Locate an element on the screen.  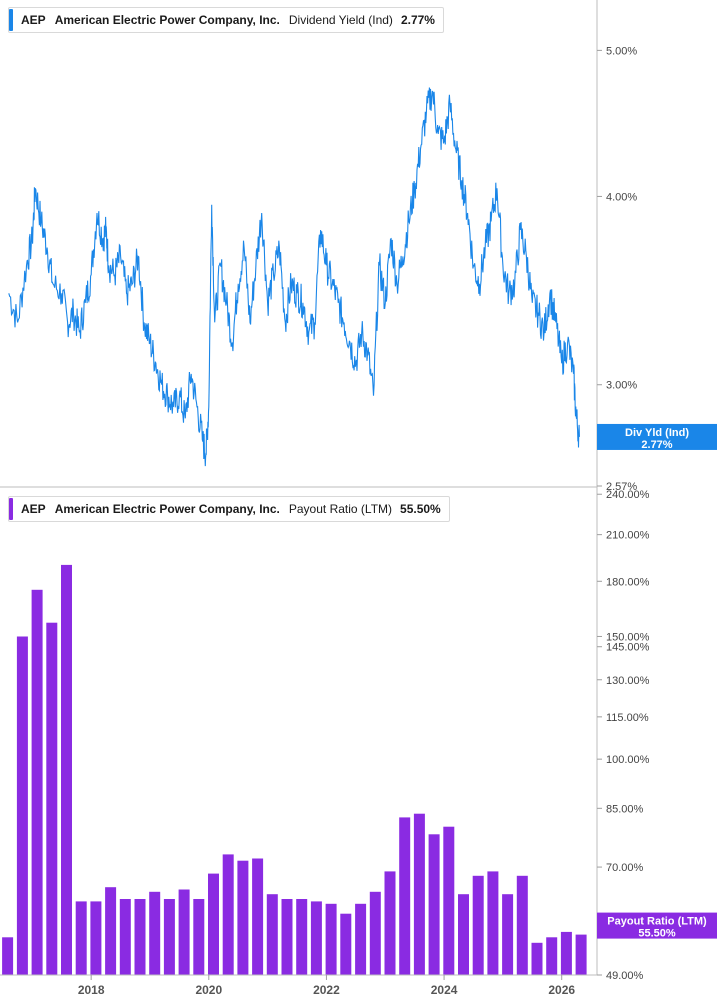
y-tick-label: 85.00% is located at coordinates (625, 809).